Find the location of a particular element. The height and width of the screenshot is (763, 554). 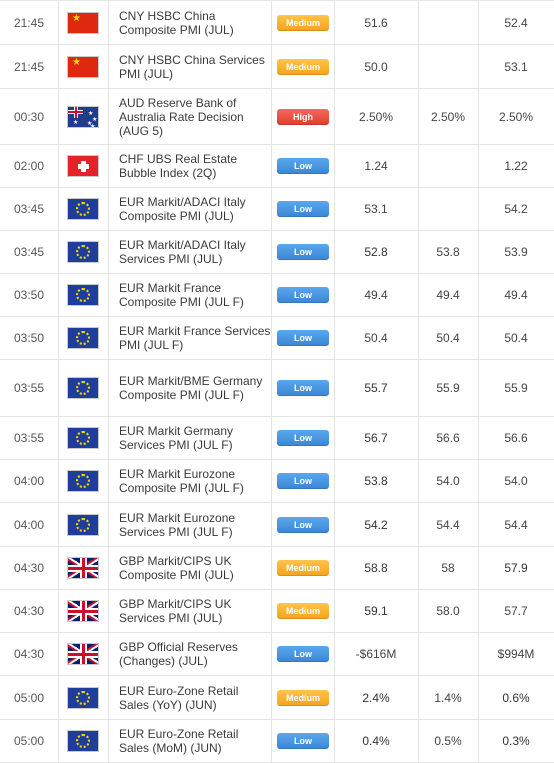

forecast-value: 54.0 is located at coordinates (448, 481).